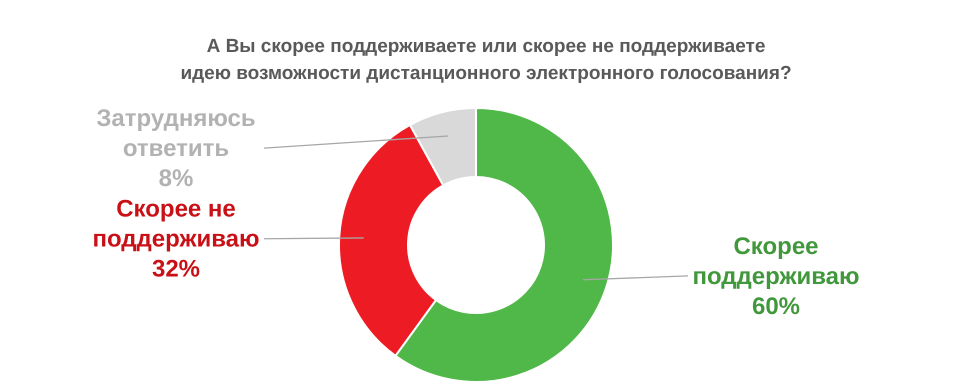 This screenshot has height=391, width=972. Describe the element at coordinates (176, 269) in the screenshot. I see `data-label: 32%` at that location.